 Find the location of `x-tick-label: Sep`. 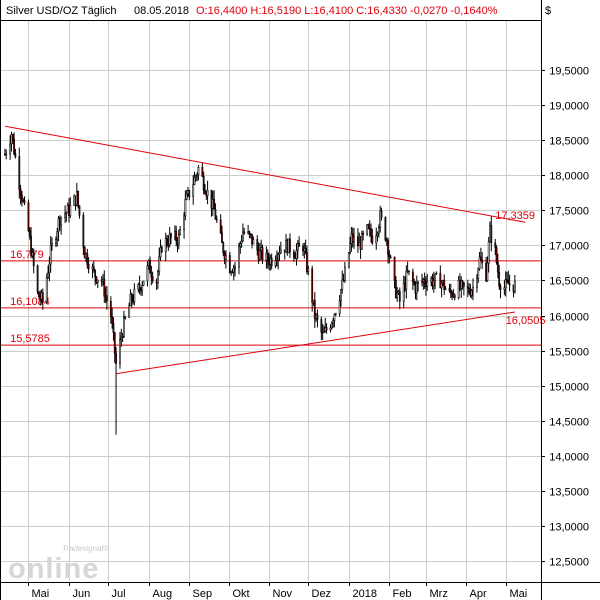

x-tick-label: Sep is located at coordinates (203, 594).